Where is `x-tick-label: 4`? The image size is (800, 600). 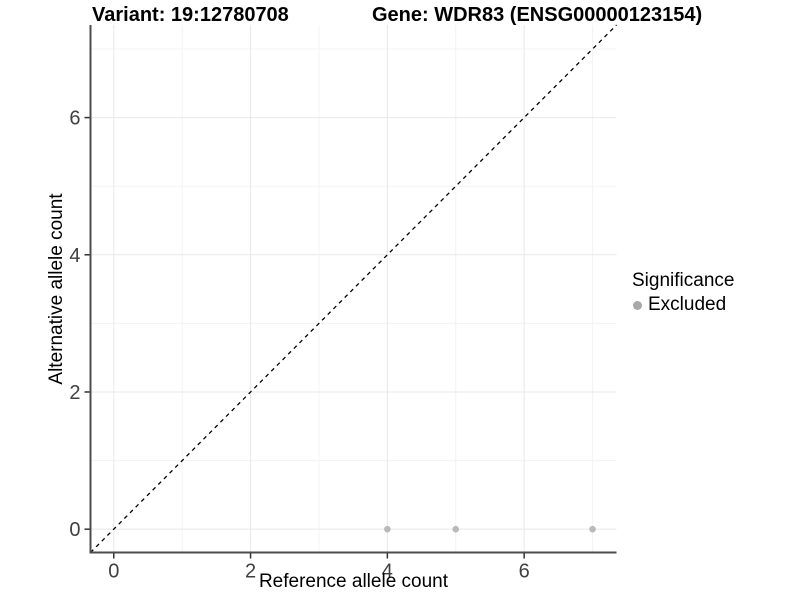 x-tick-label: 4 is located at coordinates (387, 572).